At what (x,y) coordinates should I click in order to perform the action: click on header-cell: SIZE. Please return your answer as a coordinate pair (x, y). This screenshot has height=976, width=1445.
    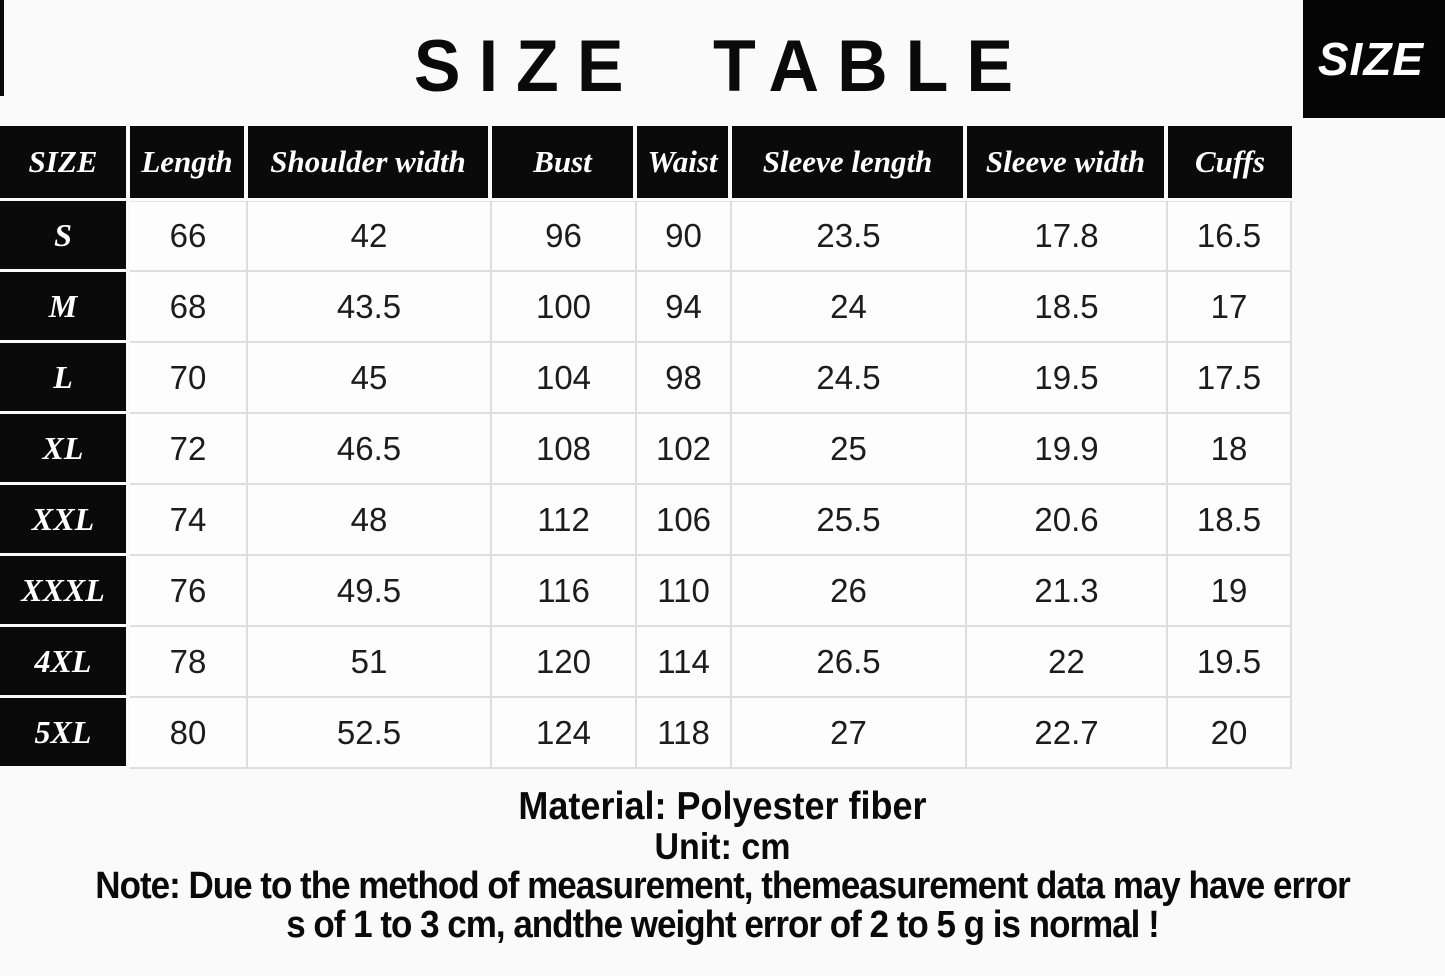
    Looking at the image, I should click on (65, 163).